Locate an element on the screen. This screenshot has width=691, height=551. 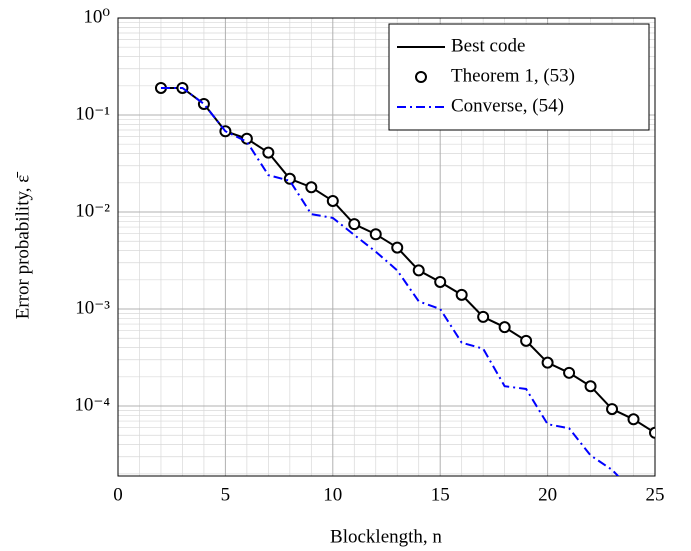
x-tick-label: 15 is located at coordinates (440, 494).